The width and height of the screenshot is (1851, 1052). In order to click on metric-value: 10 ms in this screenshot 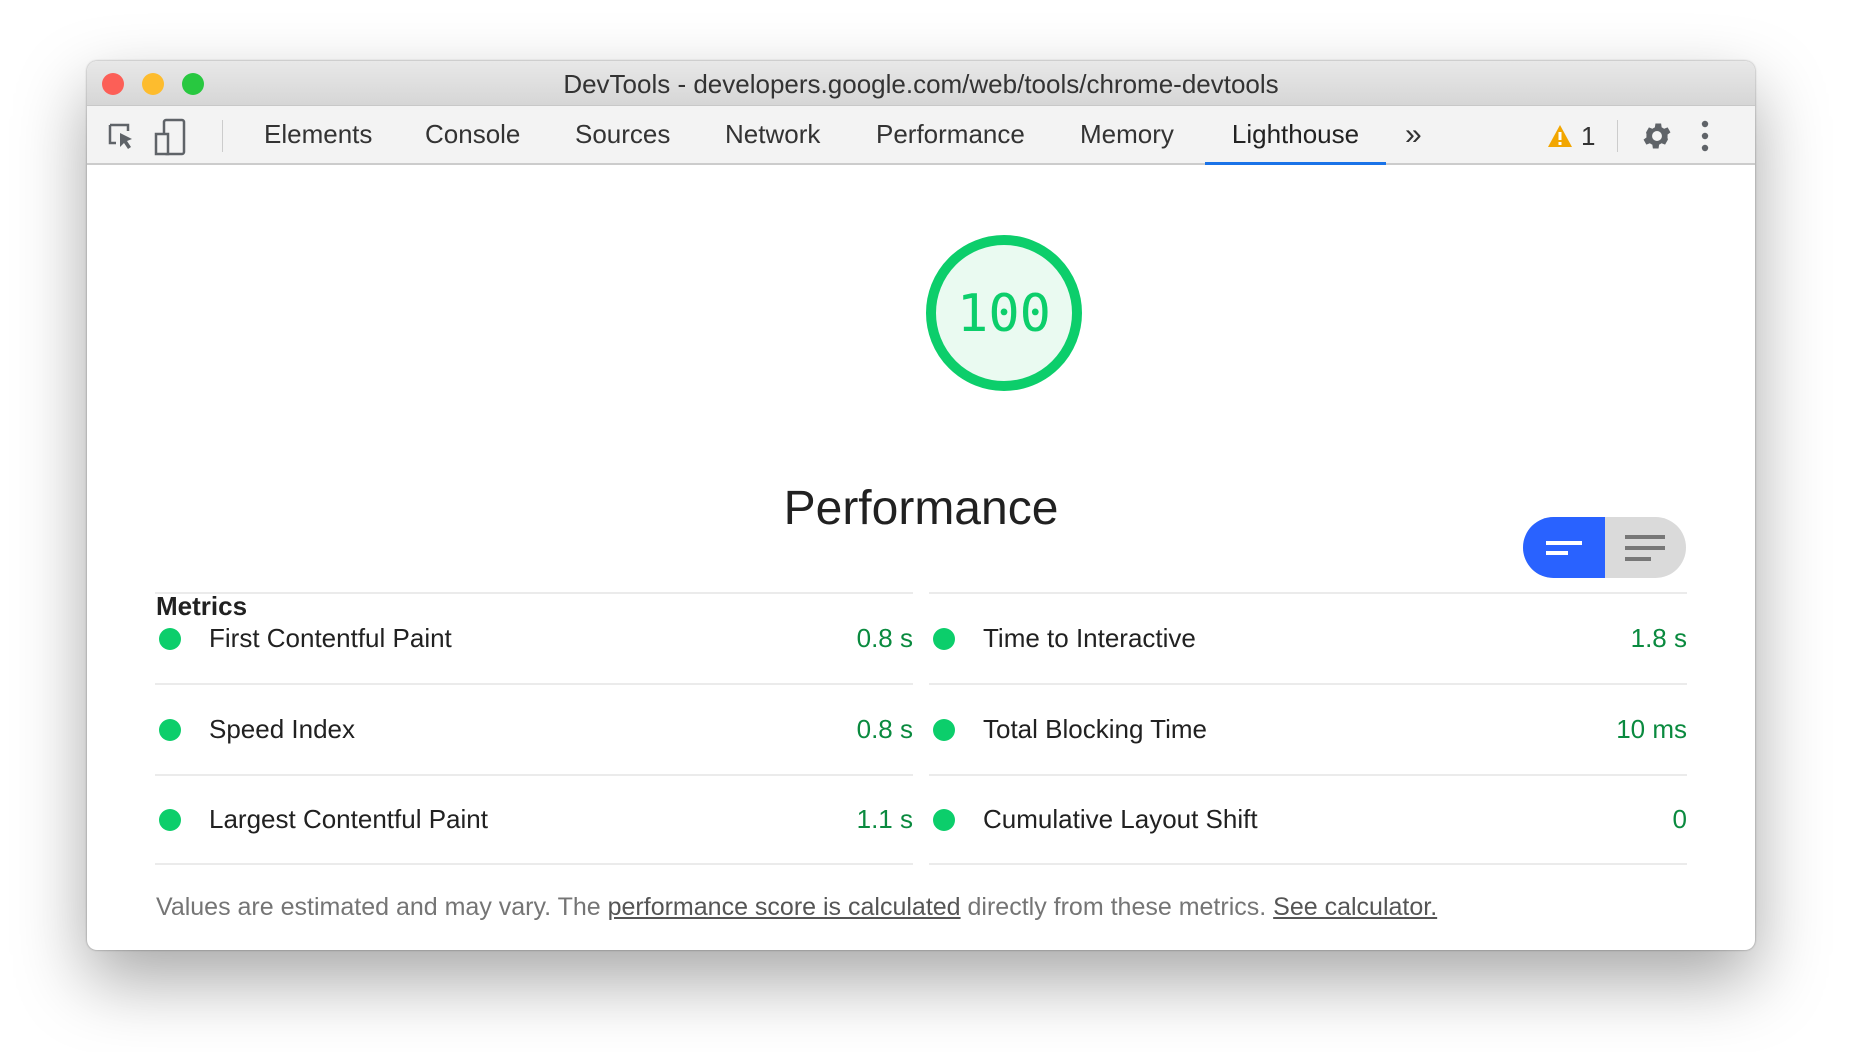, I will do `click(1651, 729)`.